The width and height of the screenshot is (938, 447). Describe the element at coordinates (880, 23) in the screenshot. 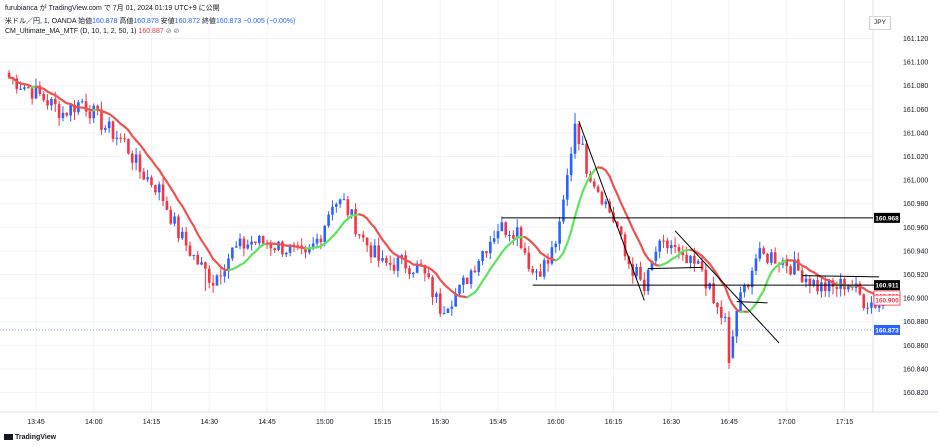

I see `currency-button: JPY` at that location.